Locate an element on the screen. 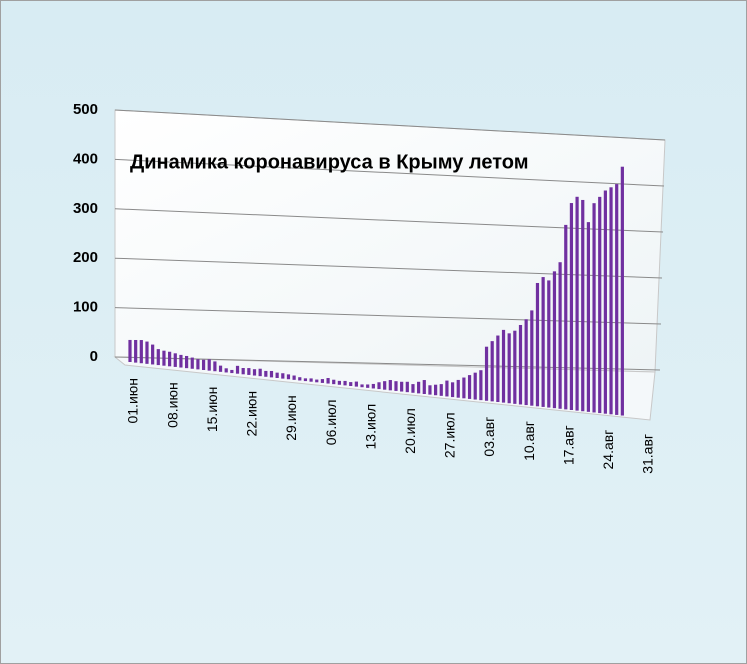 Image resolution: width=747 pixels, height=664 pixels. x-tick-label: 20.июл is located at coordinates (410, 431).